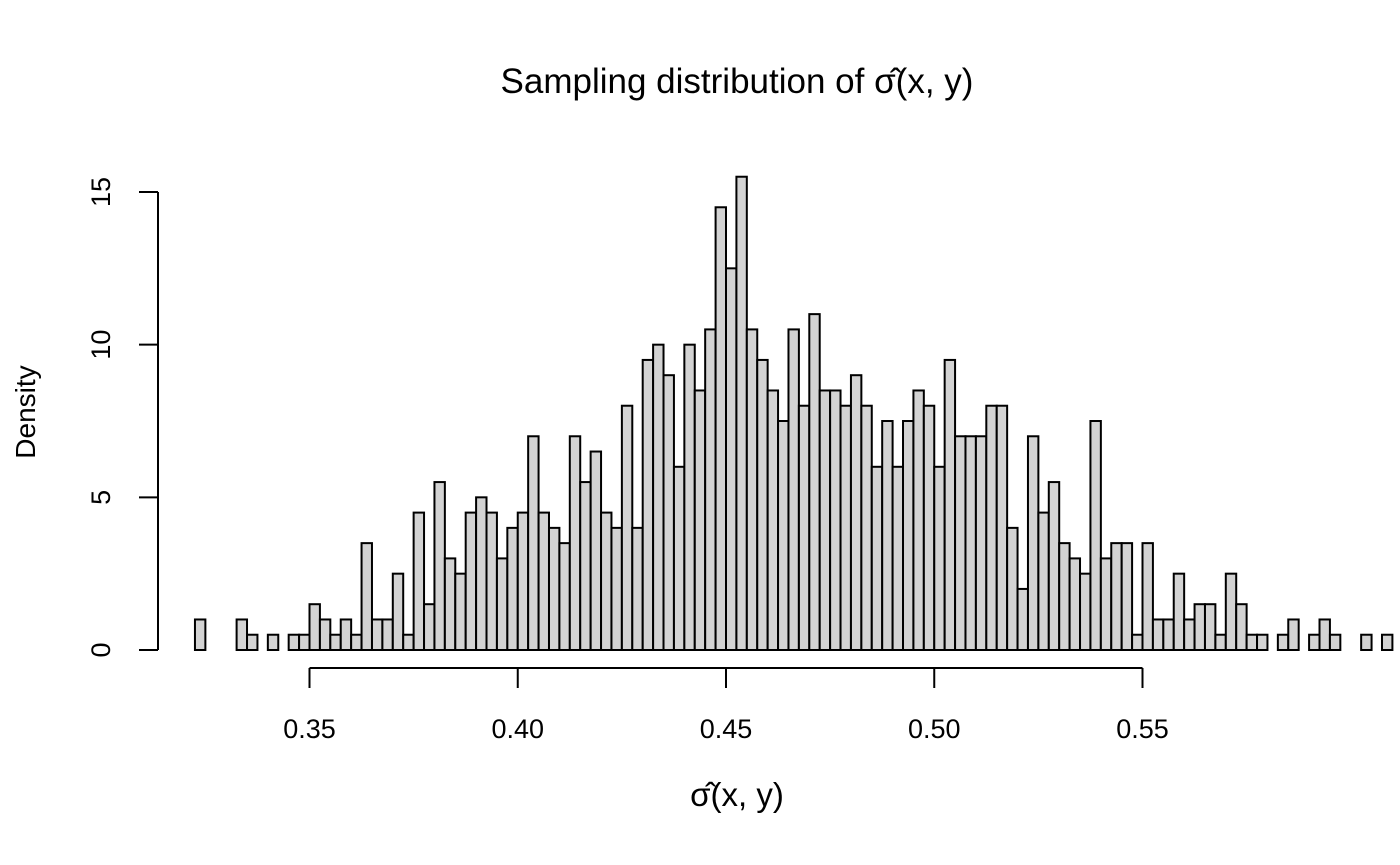 Image resolution: width=1400 pixels, height=865 pixels. What do you see at coordinates (737, 794) in the screenshot?
I see `x-axis-label: σ̂(x, y)` at bounding box center [737, 794].